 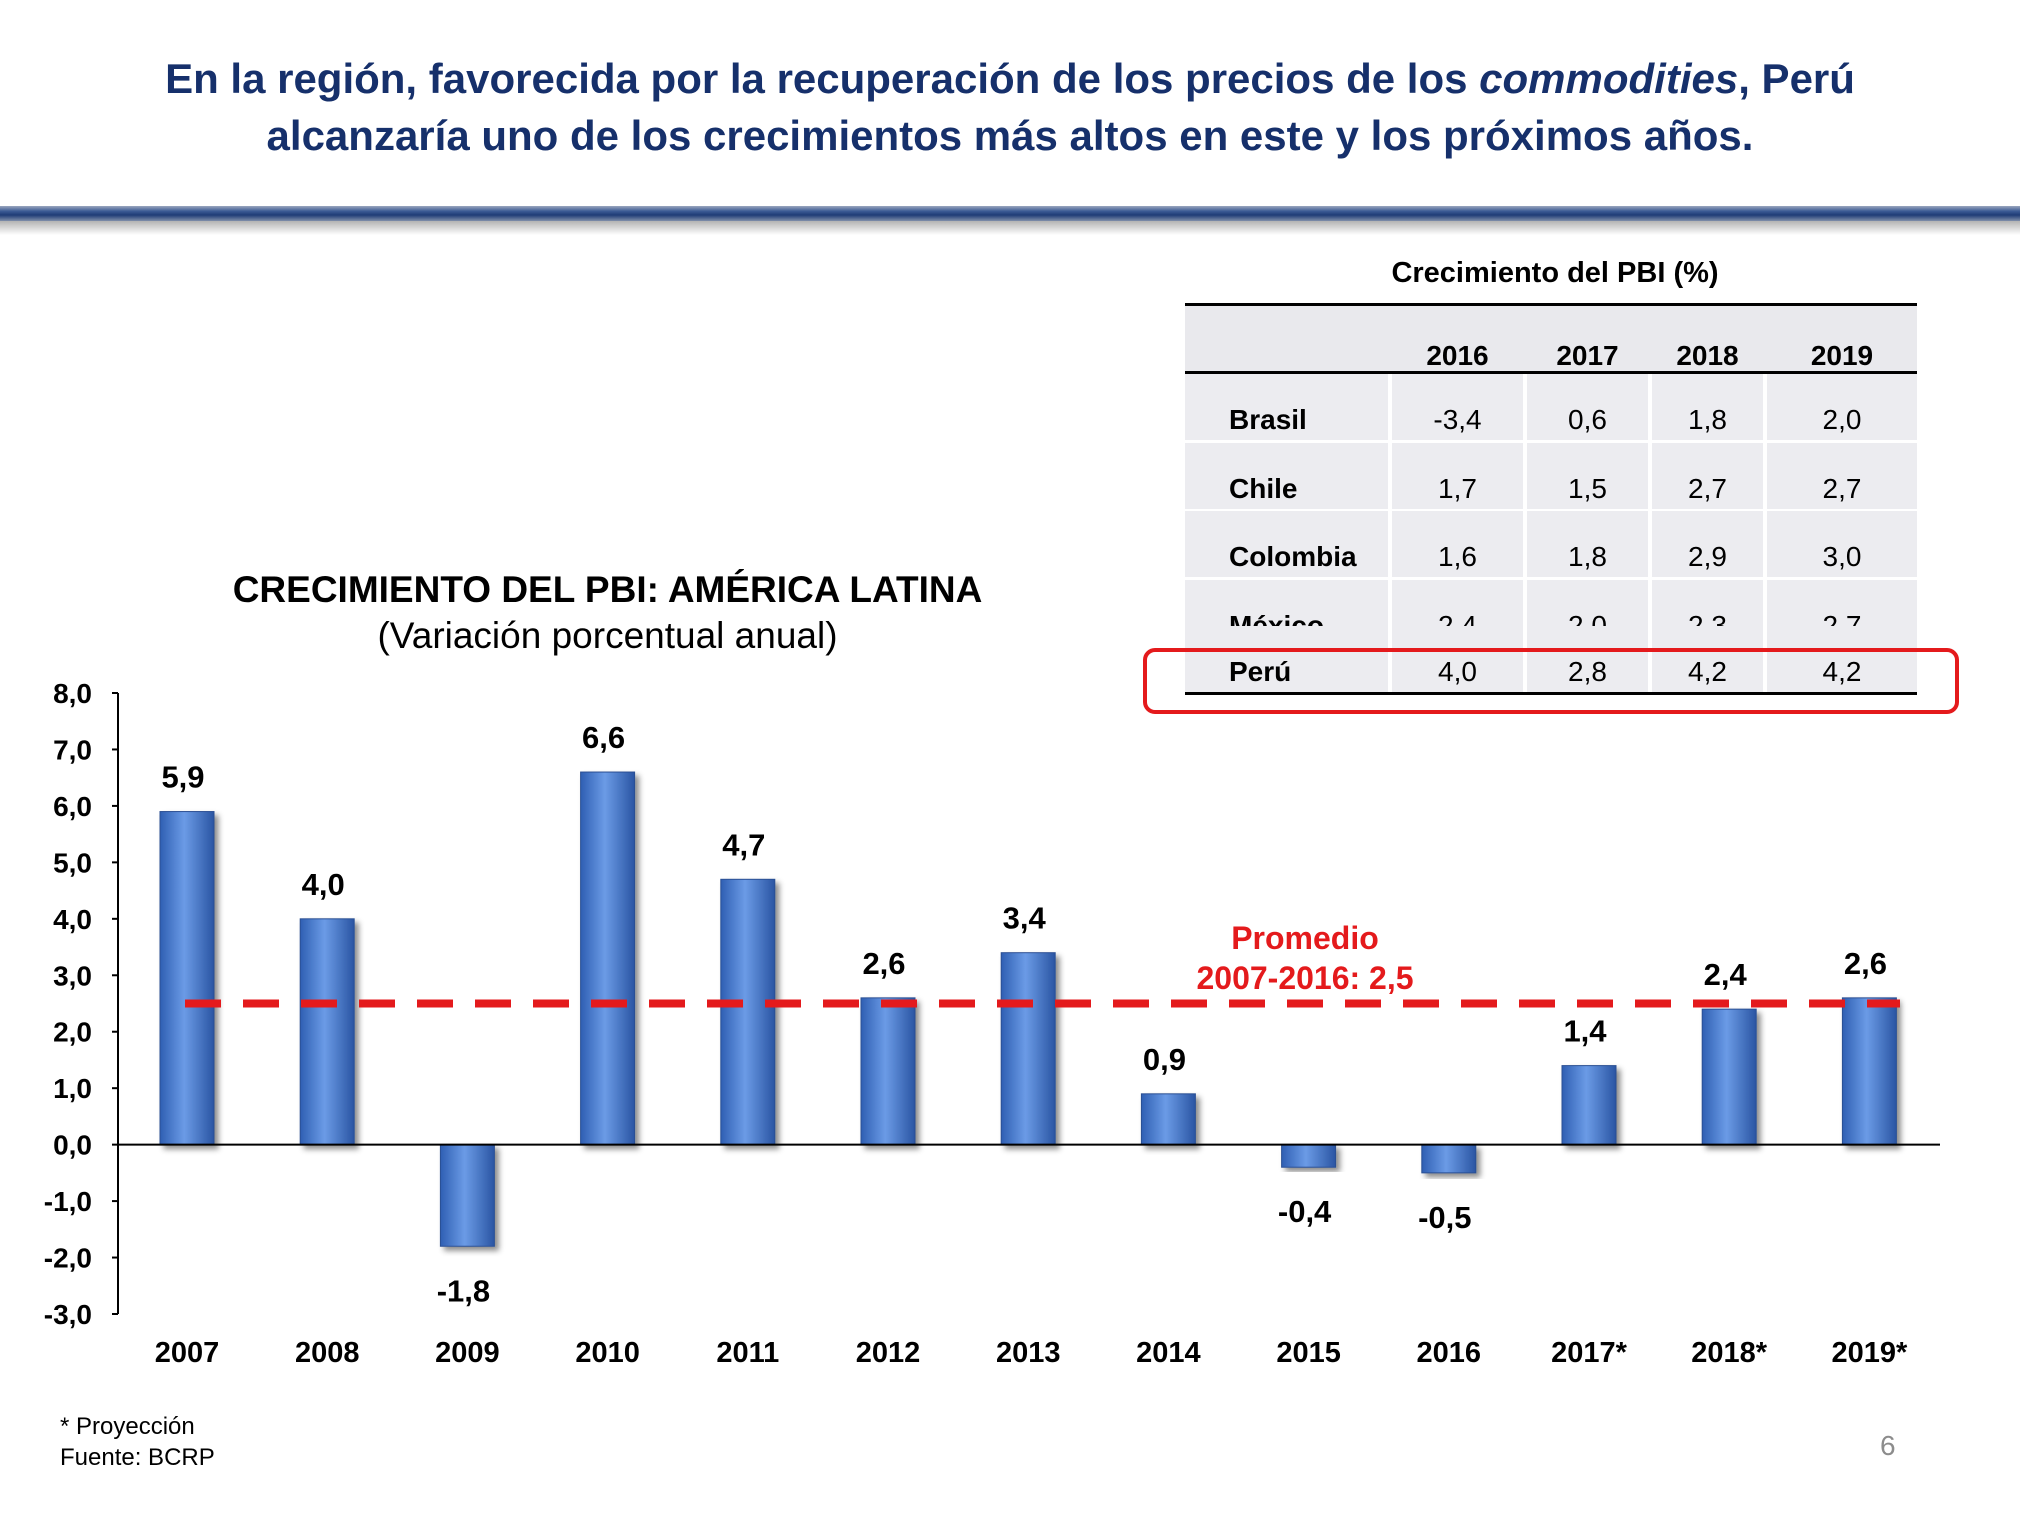 I want to click on country-name: Chile, so click(x=1263, y=488).